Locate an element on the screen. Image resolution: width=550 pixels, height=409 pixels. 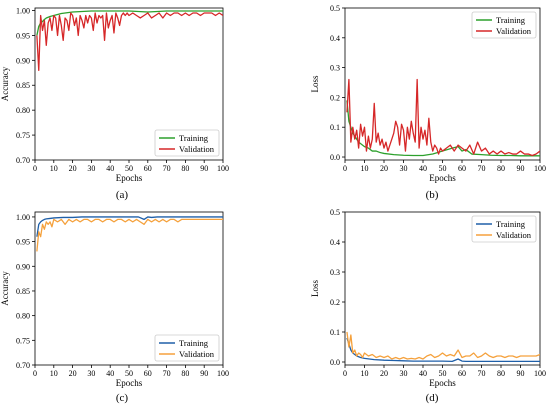
panel-caption: (c) is located at coordinates (122, 398).